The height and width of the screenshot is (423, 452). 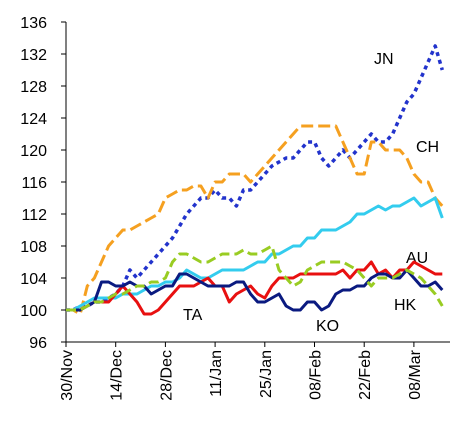 I want to click on x-tick-label: 28/Dec, so click(x=166, y=375).